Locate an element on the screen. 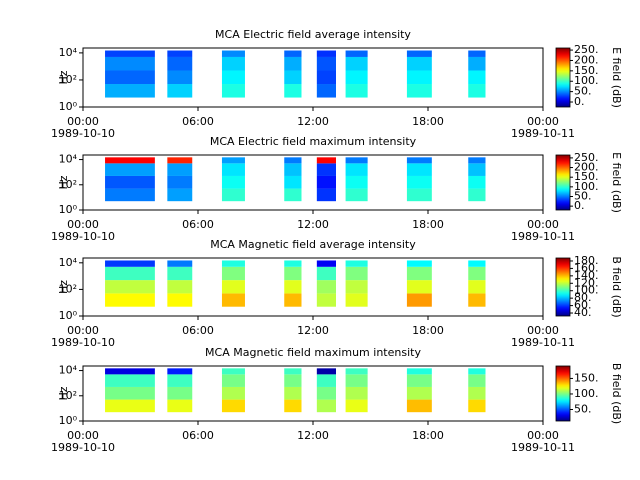 The image size is (640, 480). colorbar-label: E field (dB) is located at coordinates (616, 182).